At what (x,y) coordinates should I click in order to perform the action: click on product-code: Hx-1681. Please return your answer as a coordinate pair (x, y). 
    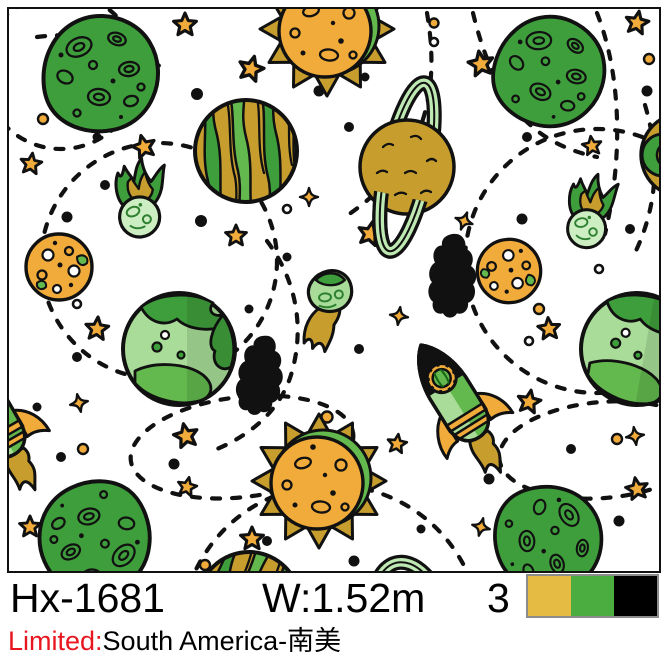
    Looking at the image, I should click on (87, 598).